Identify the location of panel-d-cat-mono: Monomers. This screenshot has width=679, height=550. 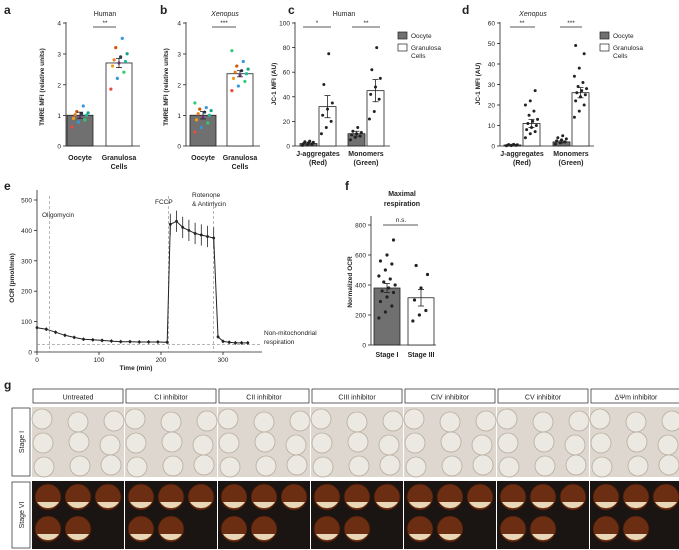
(571, 154).